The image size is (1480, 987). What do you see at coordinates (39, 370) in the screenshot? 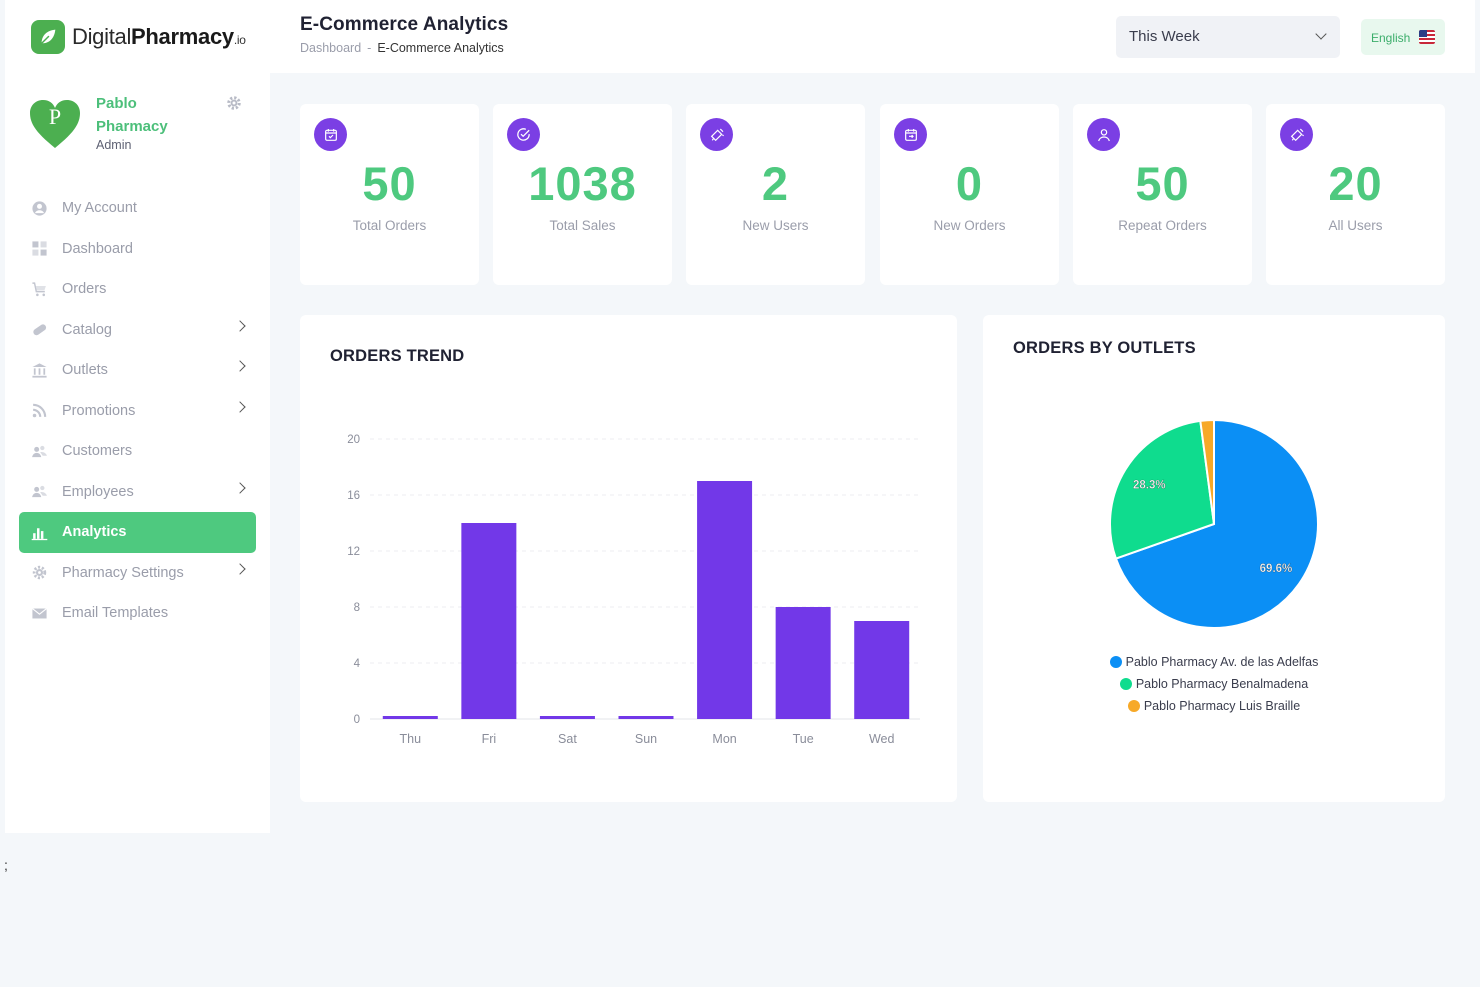
I see `bank-icon` at bounding box center [39, 370].